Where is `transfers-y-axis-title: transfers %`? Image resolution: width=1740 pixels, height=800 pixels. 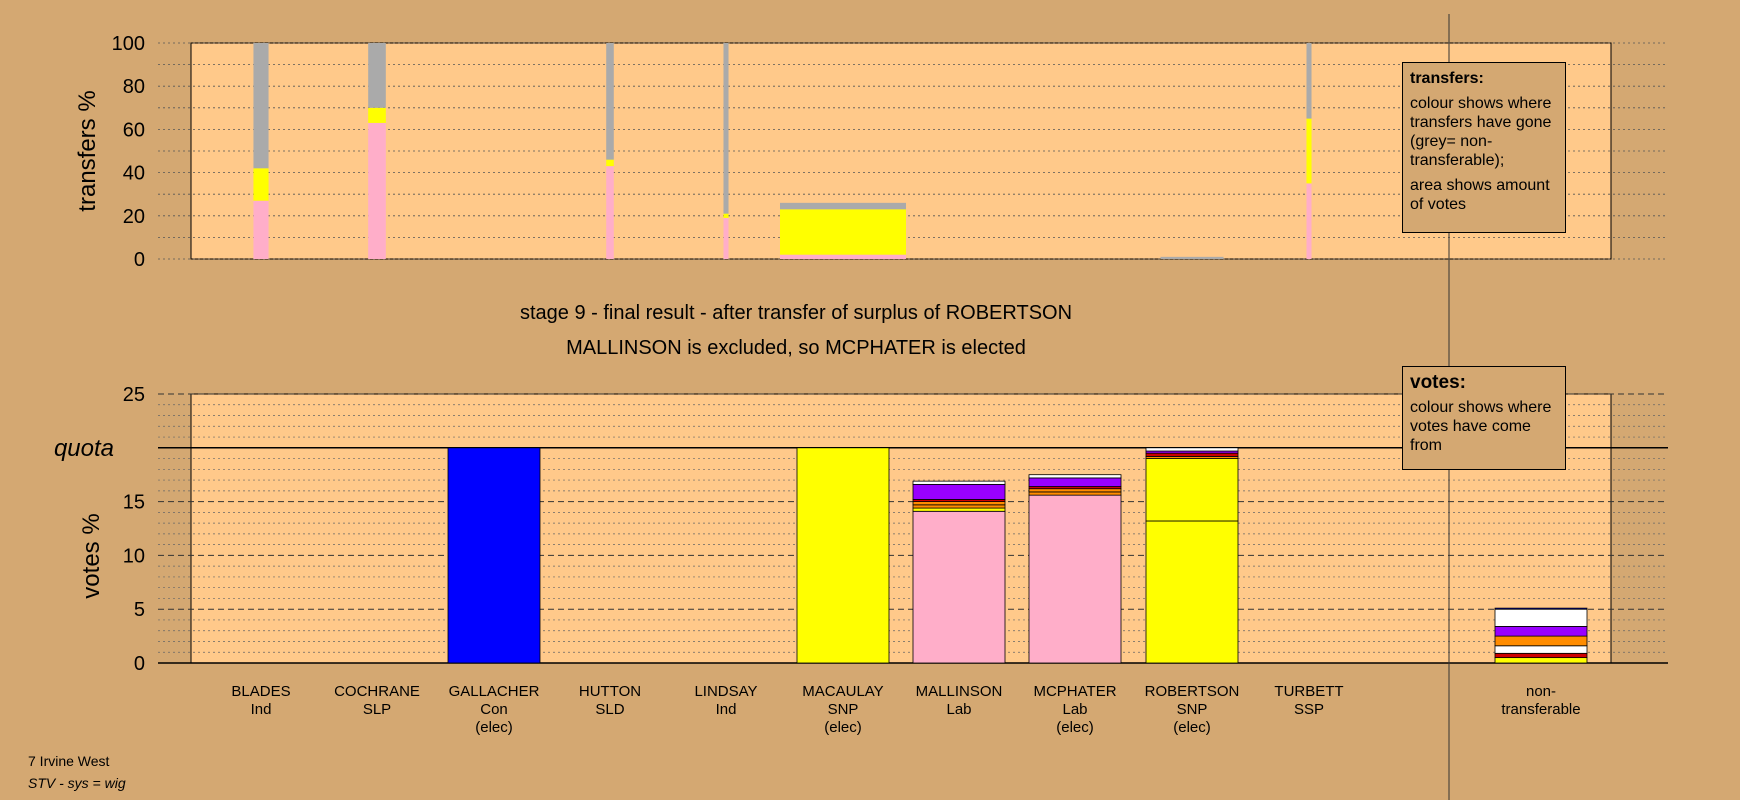 transfers-y-axis-title: transfers % is located at coordinates (87, 150).